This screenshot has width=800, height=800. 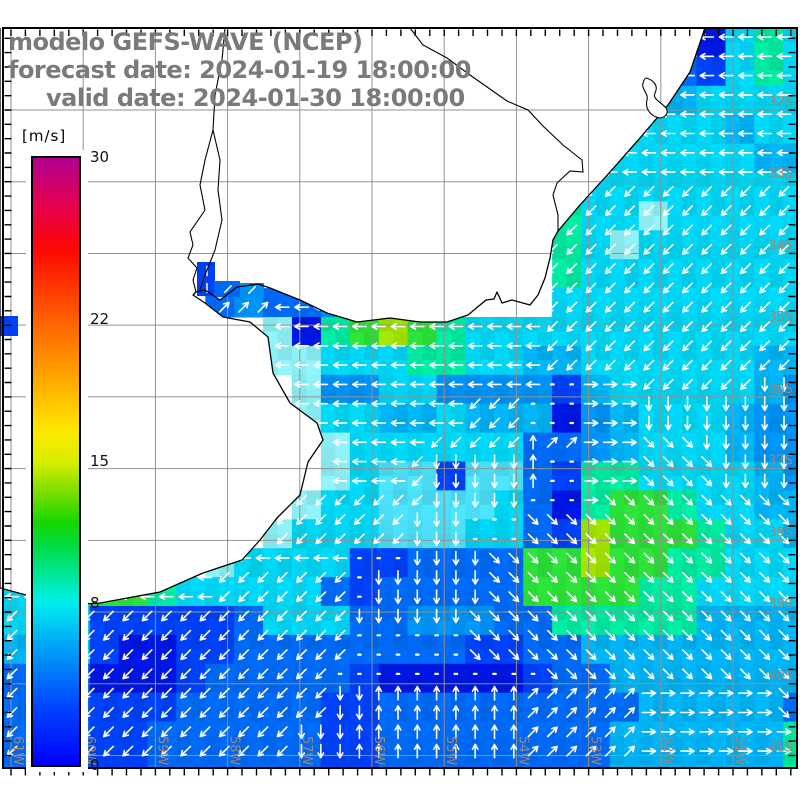 What do you see at coordinates (655, 98) in the screenshot?
I see `lagoon-mirim` at bounding box center [655, 98].